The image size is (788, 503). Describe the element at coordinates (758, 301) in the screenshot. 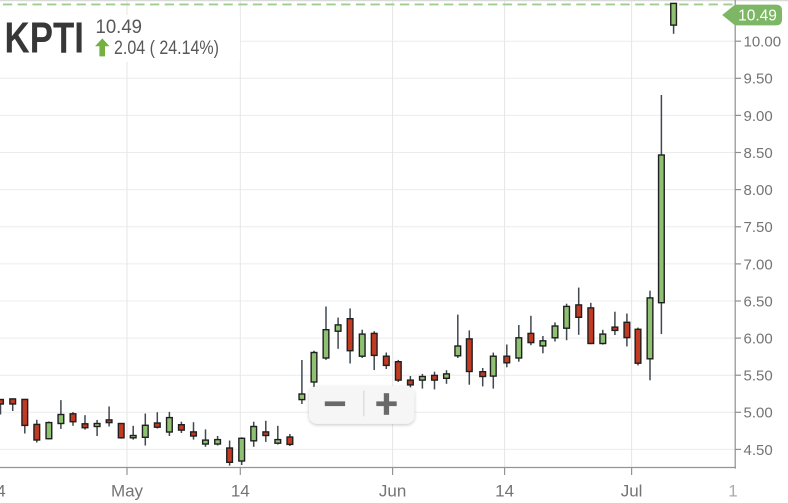

I see `svg-text: 6.50` at that location.